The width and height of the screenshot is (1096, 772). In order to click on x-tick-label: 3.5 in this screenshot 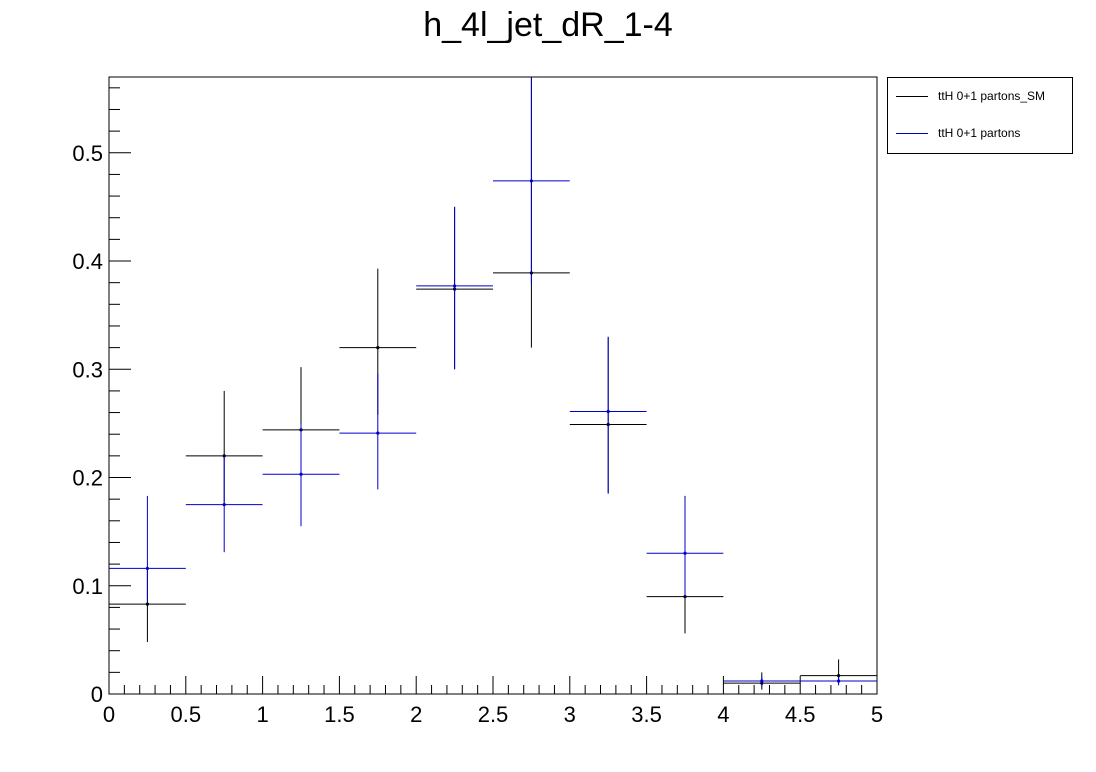, I will do `click(646, 714)`.